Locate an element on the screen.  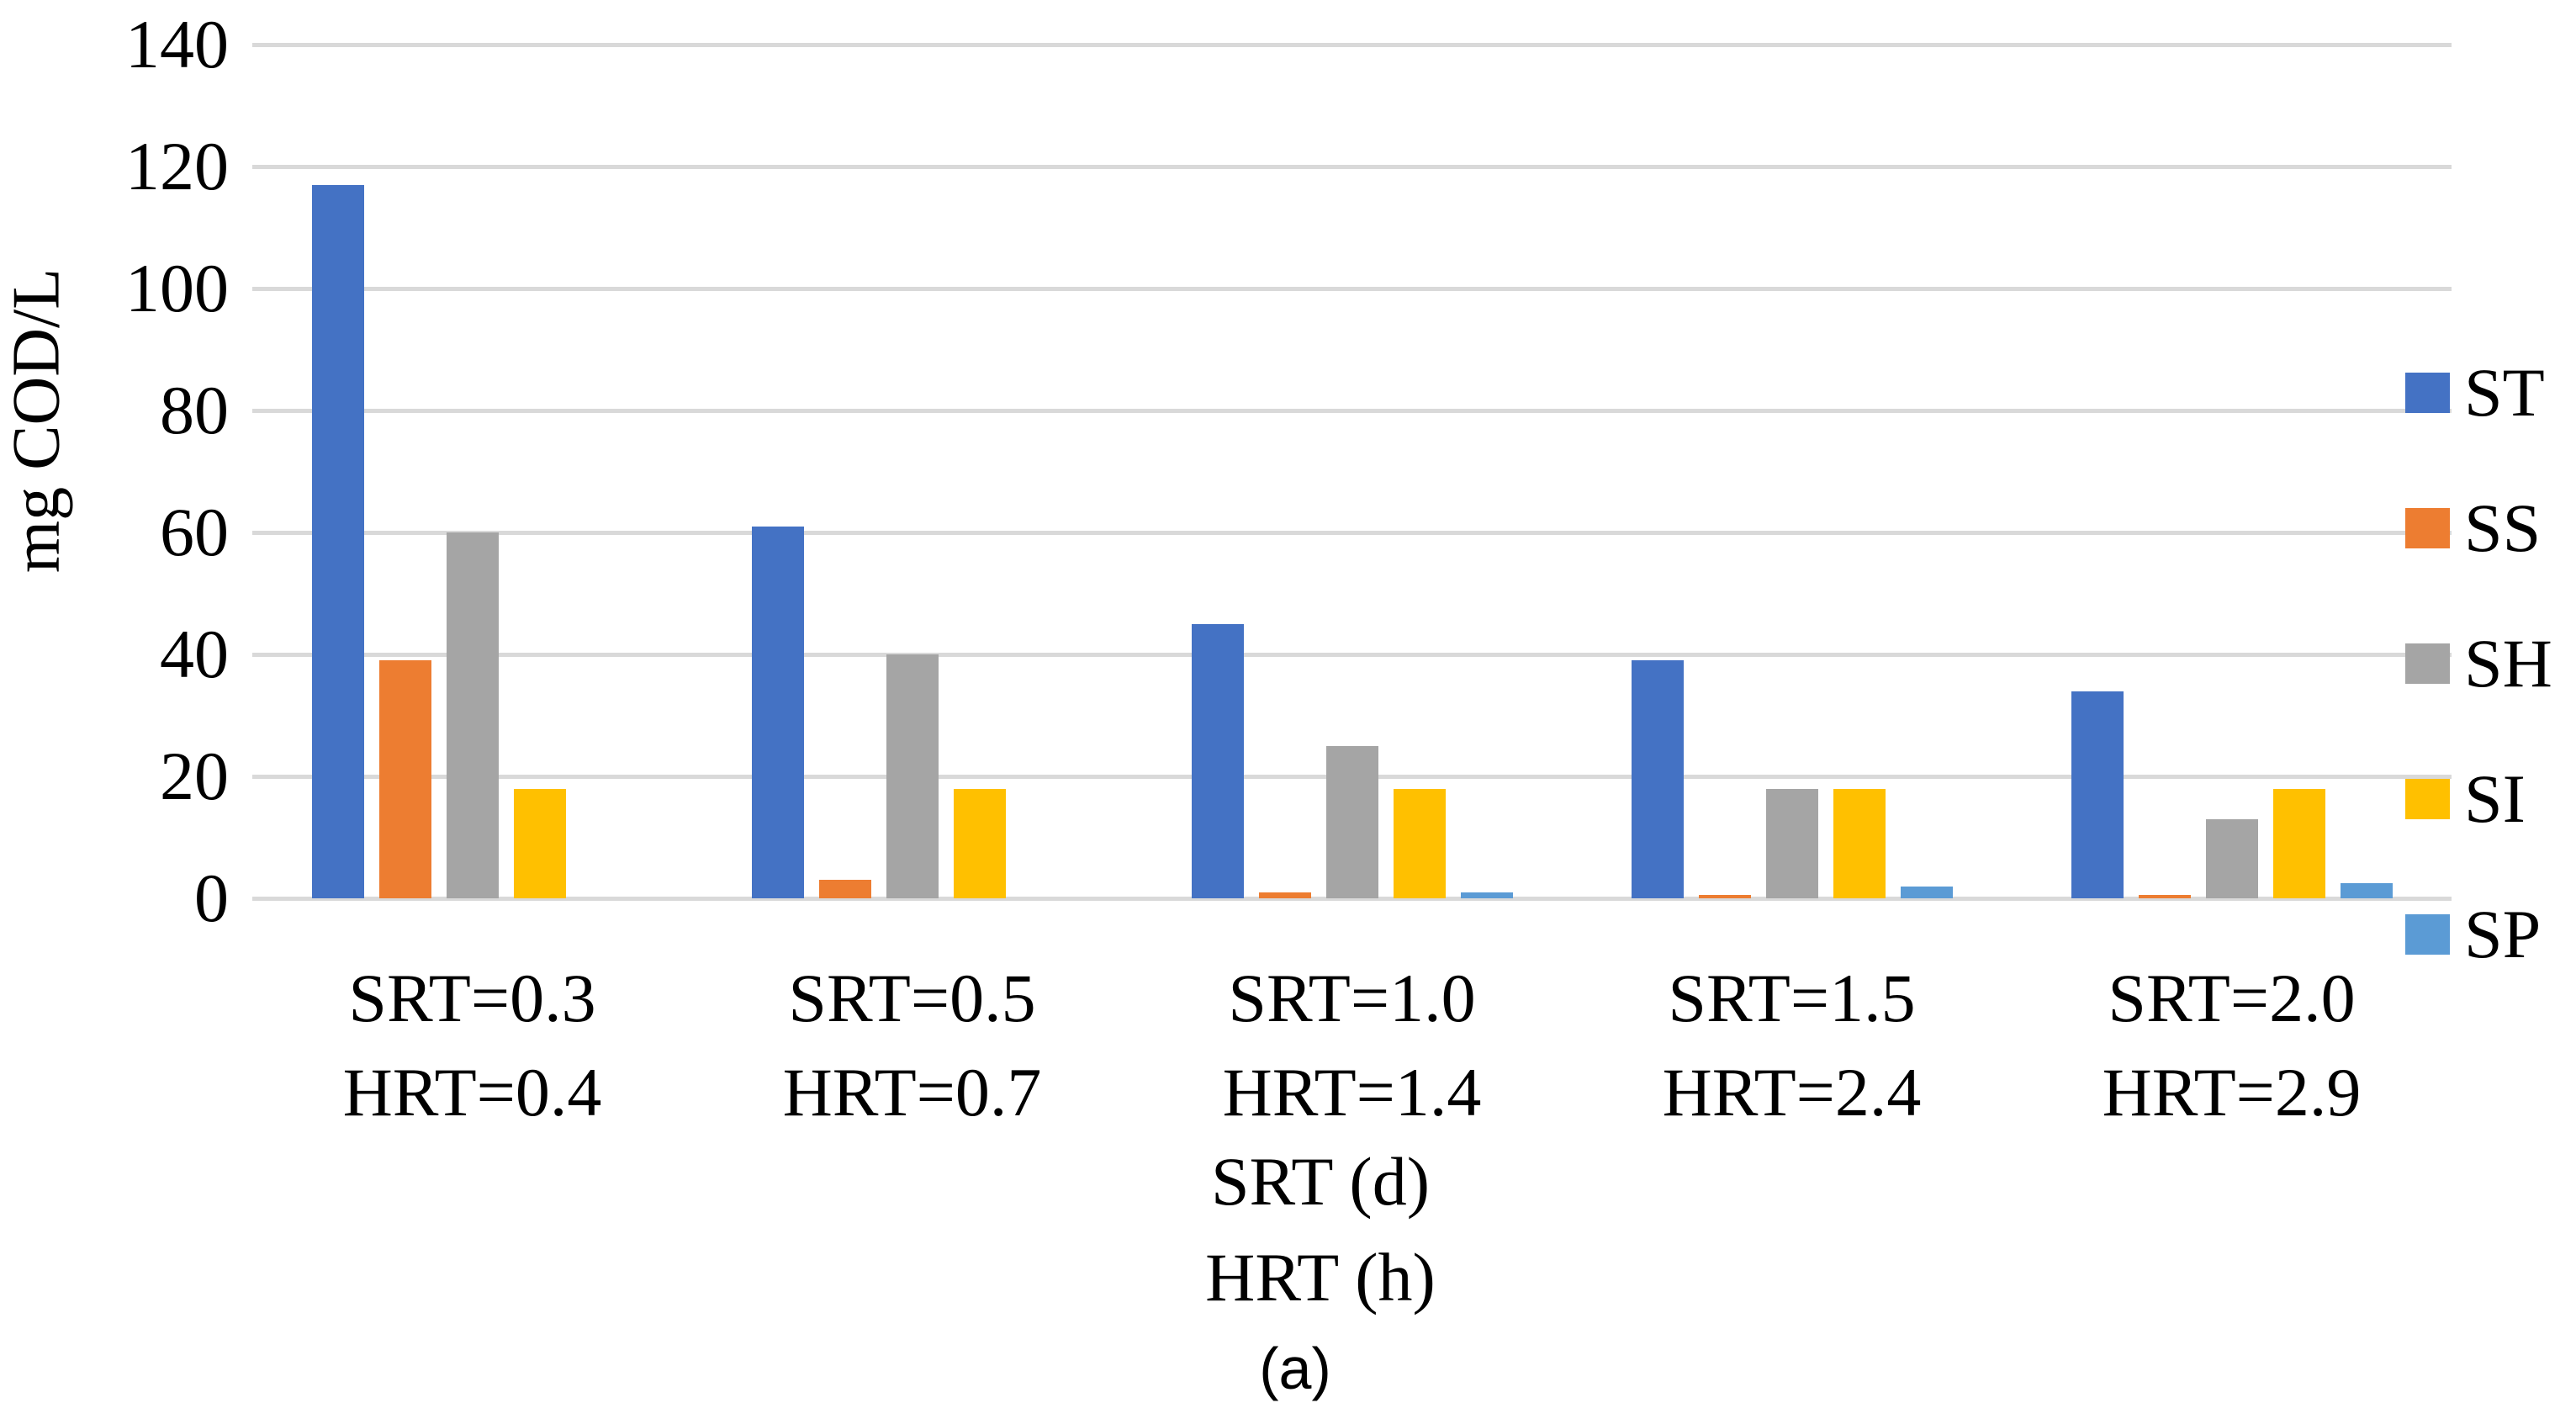
y-tick-label-20: 20 is located at coordinates (194, 776).